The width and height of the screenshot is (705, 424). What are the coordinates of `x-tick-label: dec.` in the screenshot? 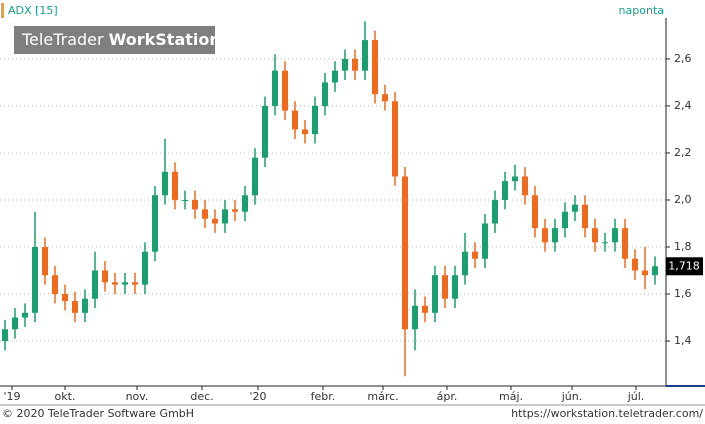 It's located at (201, 396).